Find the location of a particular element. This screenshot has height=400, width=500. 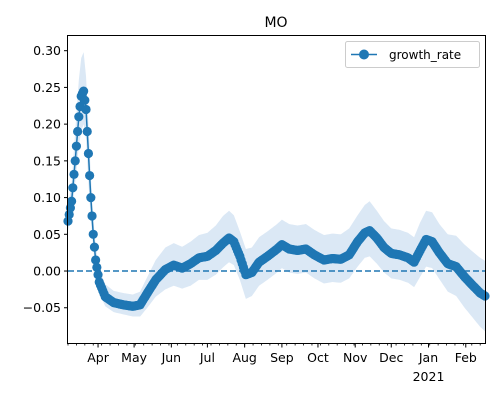

x-tick-label: Apr is located at coordinates (98, 357).